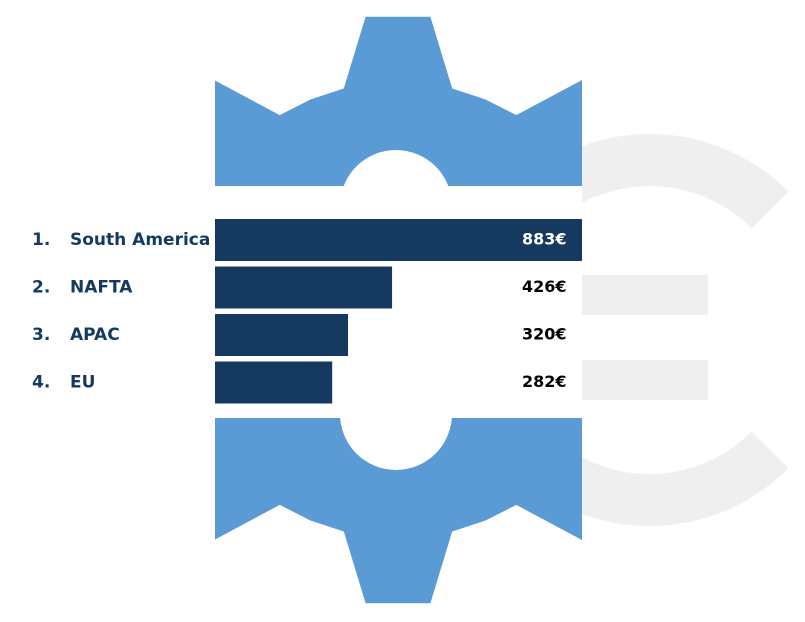 The width and height of the screenshot is (805, 622). What do you see at coordinates (41, 288) in the screenshot?
I see `rank-label: 2.` at bounding box center [41, 288].